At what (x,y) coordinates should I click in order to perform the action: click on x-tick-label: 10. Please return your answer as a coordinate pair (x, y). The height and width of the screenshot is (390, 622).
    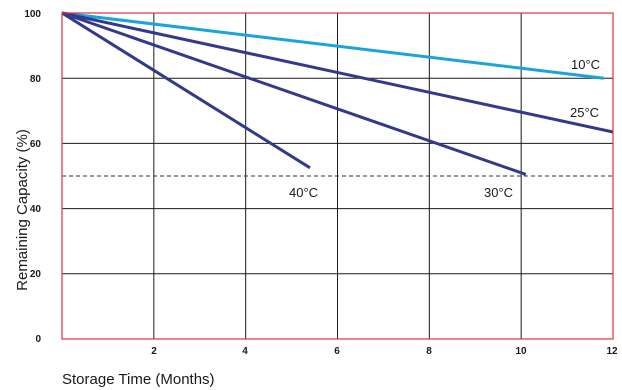
    Looking at the image, I should click on (521, 351).